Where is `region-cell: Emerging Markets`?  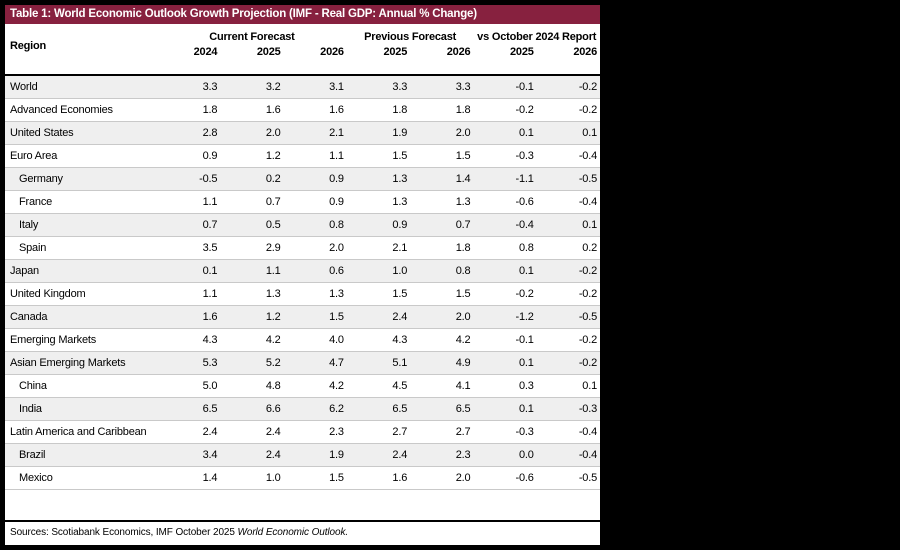 region-cell: Emerging Markets is located at coordinates (81, 340).